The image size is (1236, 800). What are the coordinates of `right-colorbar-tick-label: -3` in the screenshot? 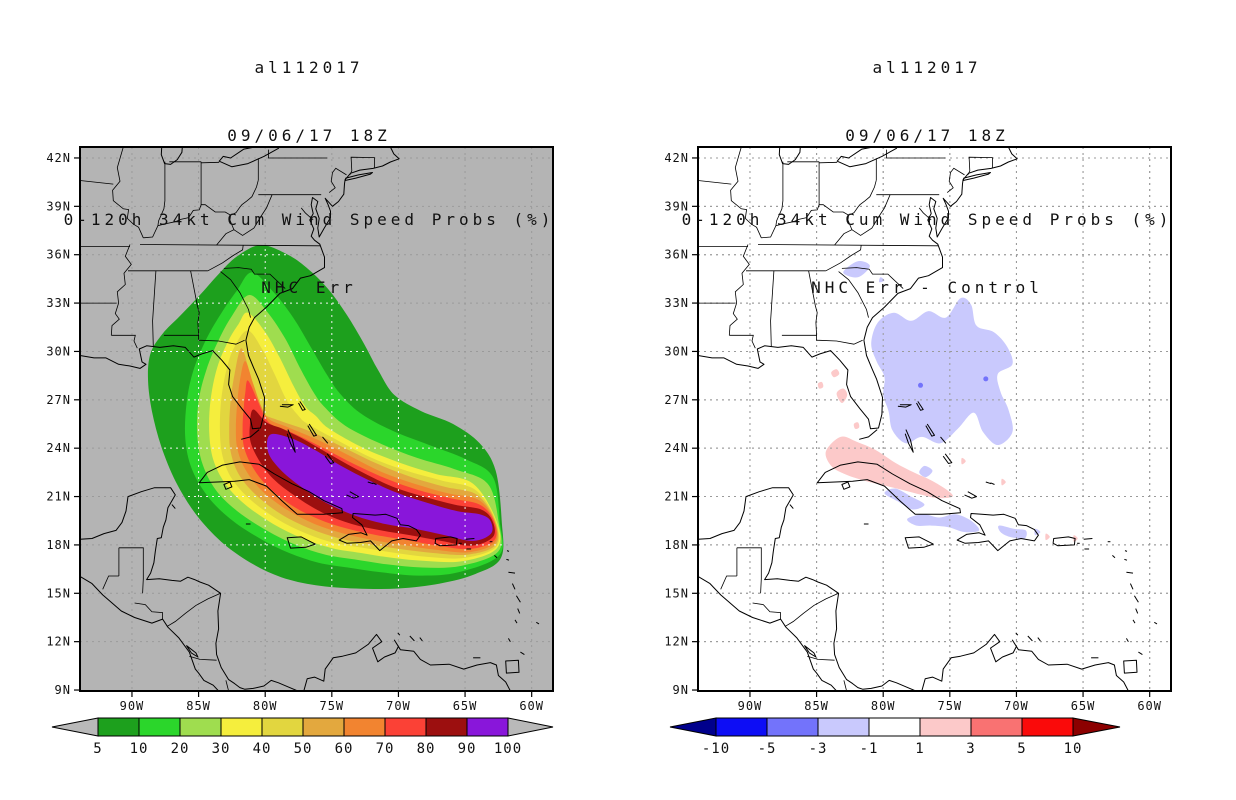 It's located at (818, 749).